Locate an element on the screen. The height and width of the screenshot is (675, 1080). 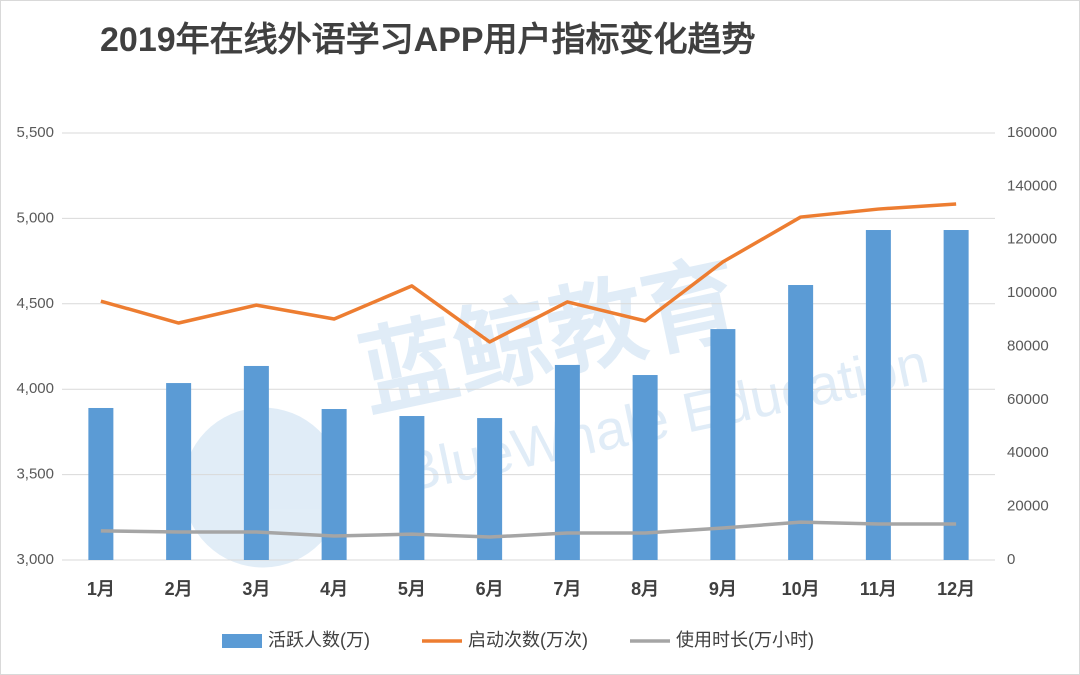
chart-title: 2019年在线外语学习APP用户指标变化趋势 is located at coordinates (428, 39).